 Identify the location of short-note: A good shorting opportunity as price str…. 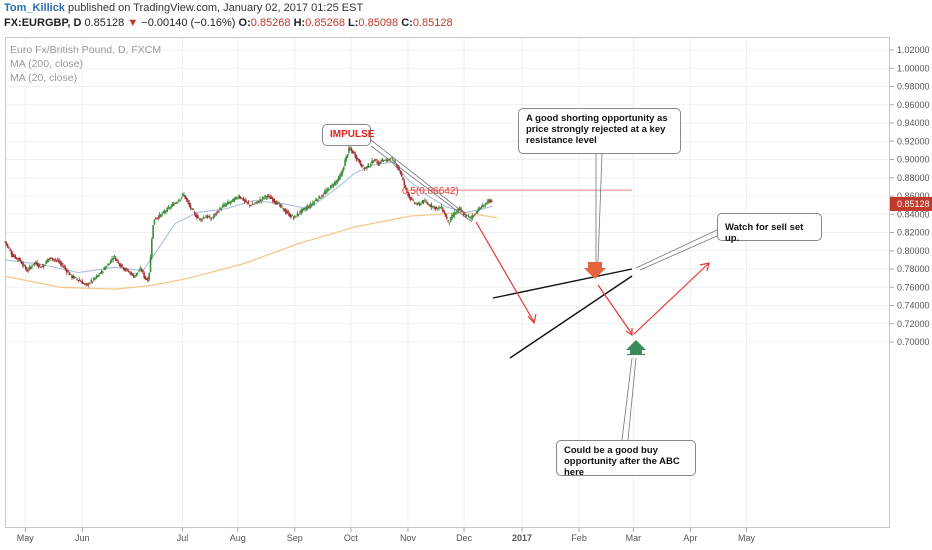
(599, 131).